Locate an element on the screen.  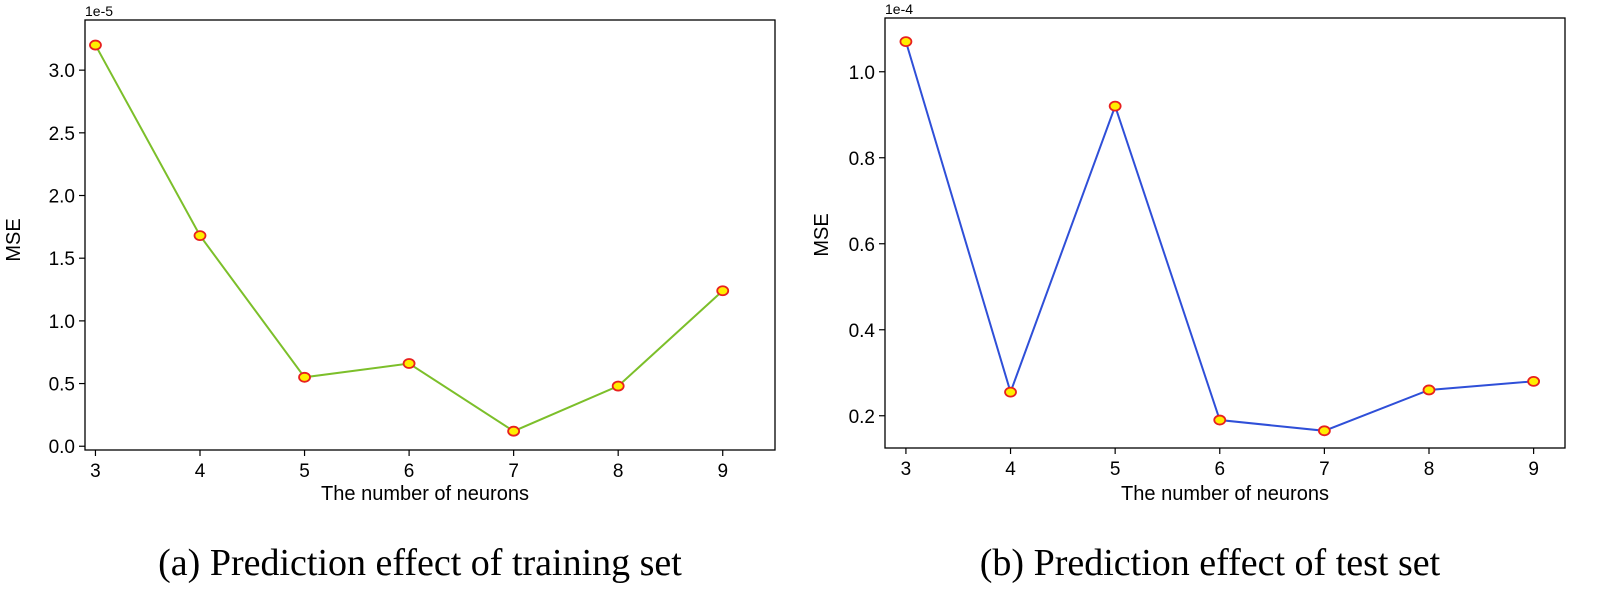
y-tick-label-a: 1.5 is located at coordinates (62, 259).